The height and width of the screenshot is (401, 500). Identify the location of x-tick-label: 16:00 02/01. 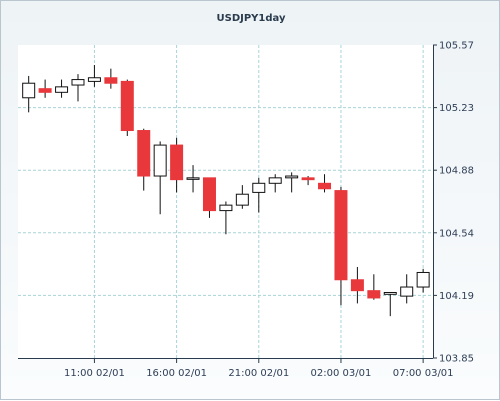
(176, 373).